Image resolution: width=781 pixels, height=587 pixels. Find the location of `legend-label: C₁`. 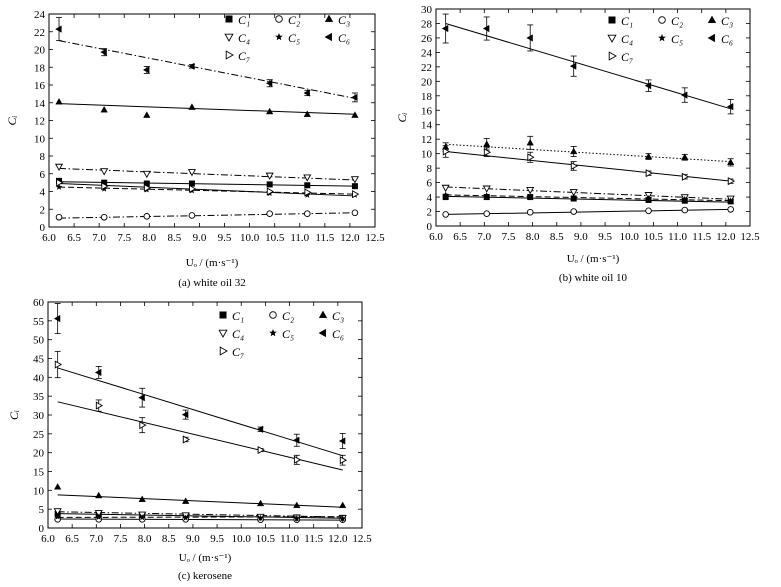

legend-label: C₁ is located at coordinates (238, 316).